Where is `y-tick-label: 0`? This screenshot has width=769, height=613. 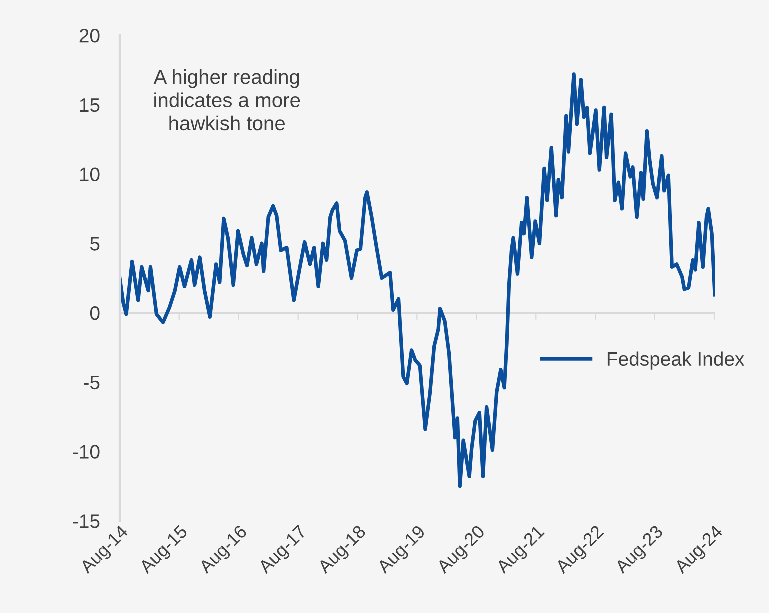 y-tick-label: 0 is located at coordinates (95, 313).